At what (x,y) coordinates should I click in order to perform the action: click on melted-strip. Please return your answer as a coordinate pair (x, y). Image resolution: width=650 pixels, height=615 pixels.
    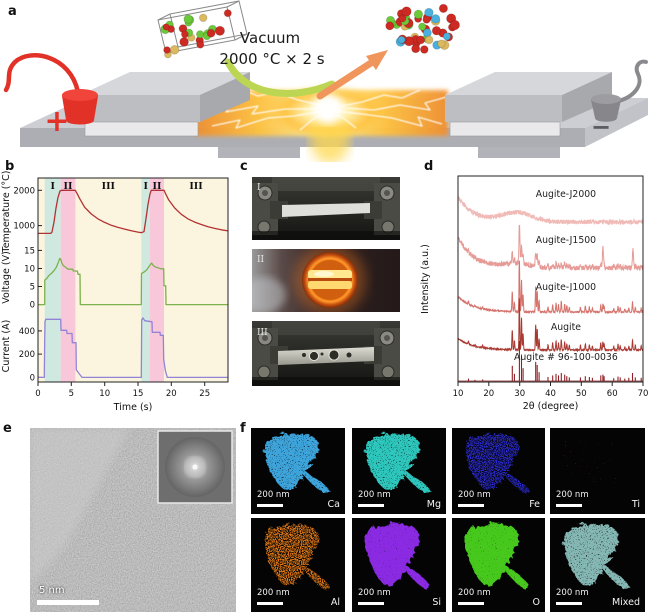
    Looking at the image, I should click on (326, 356).